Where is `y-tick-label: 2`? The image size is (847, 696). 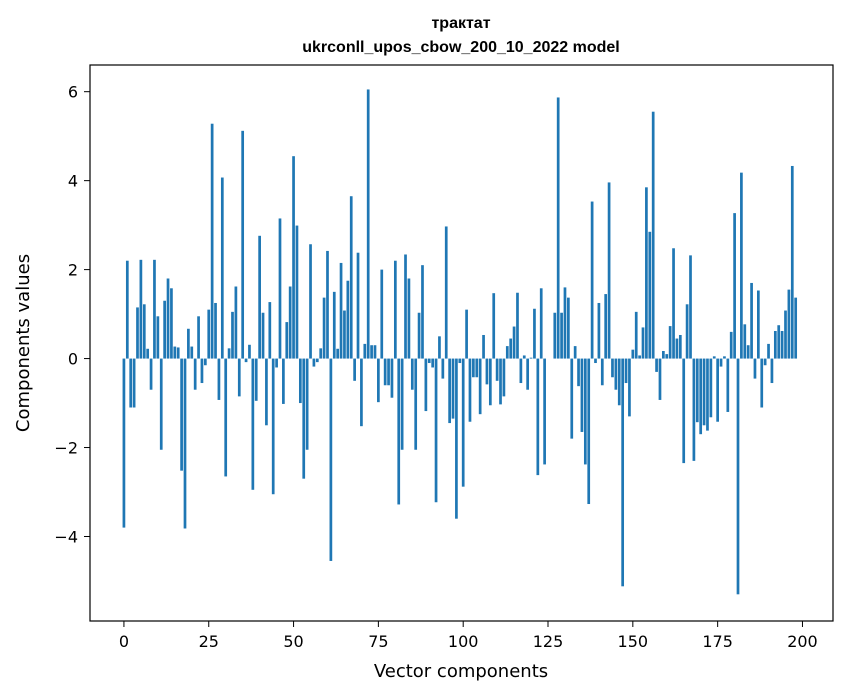 y-tick-label: 2 is located at coordinates (73, 270).